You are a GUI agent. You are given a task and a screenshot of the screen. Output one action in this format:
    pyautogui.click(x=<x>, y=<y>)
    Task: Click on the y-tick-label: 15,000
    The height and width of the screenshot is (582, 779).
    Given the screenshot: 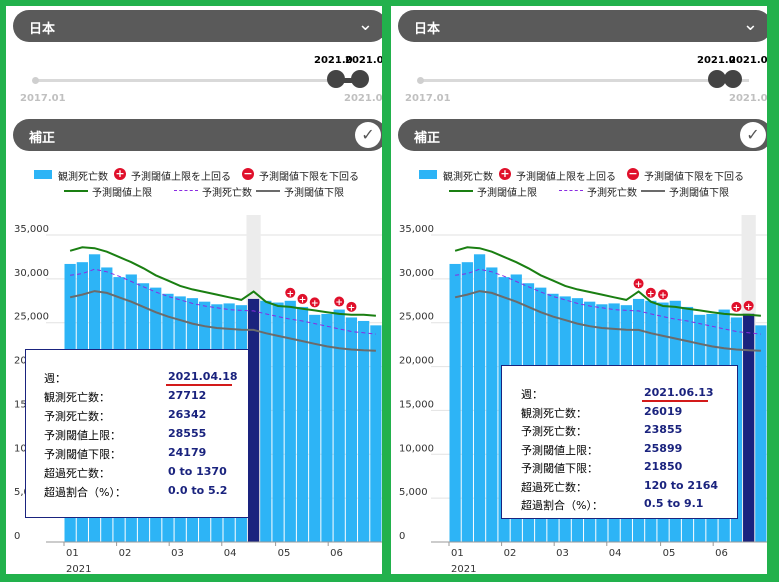 What is the action you would take?
    pyautogui.click(x=416, y=404)
    